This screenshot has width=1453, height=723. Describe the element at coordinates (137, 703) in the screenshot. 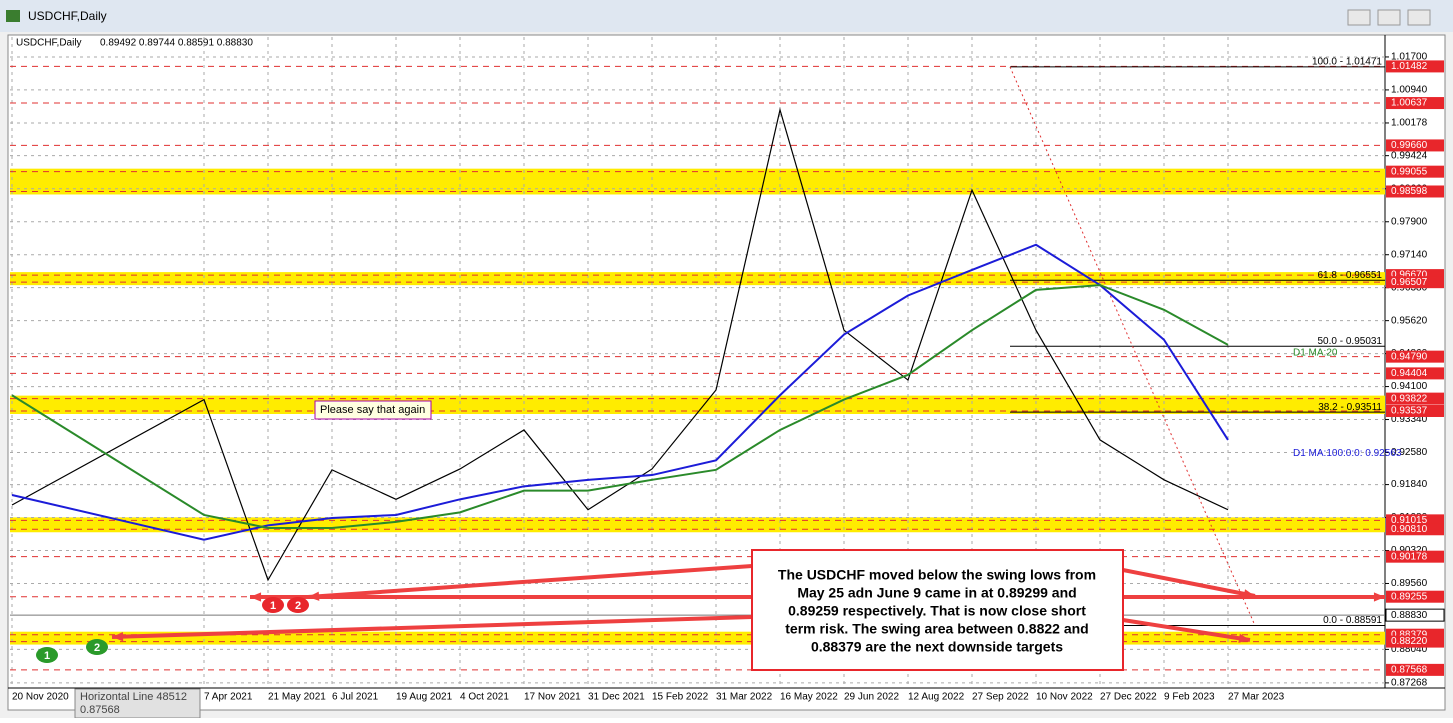

I see `tooltip` at that location.